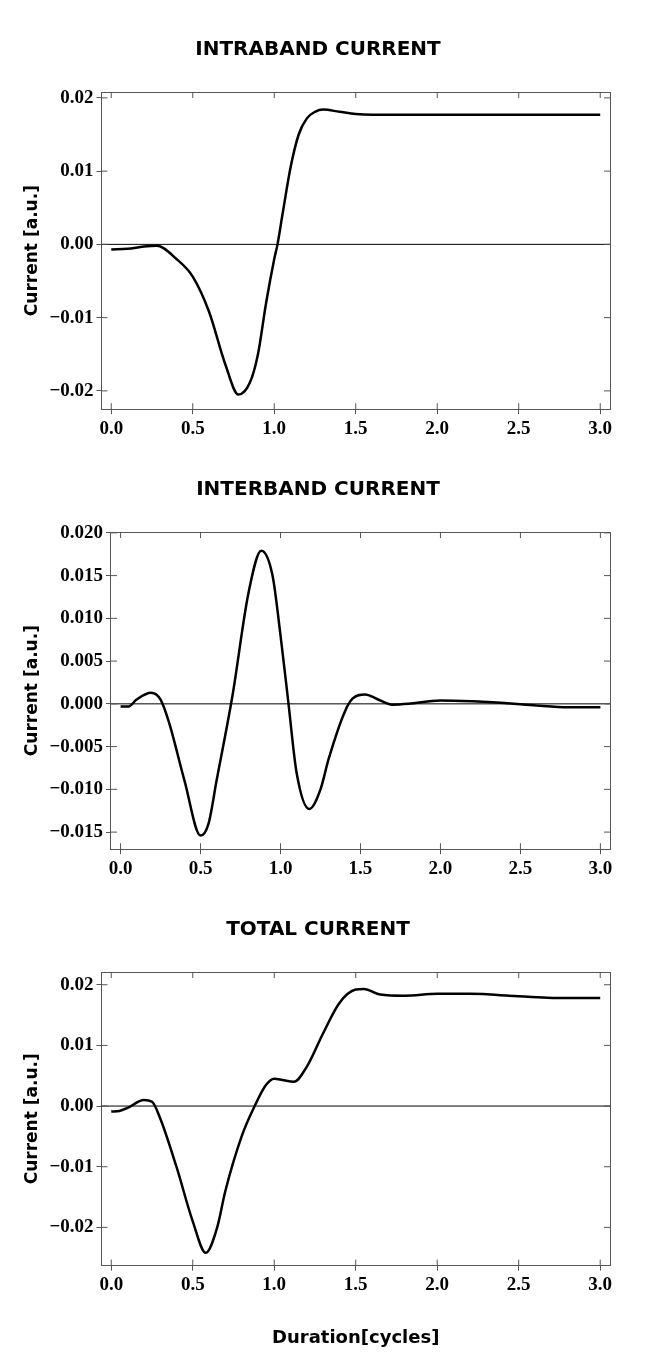 The width and height of the screenshot is (646, 1361). I want to click on y-tick-label: 0.015, so click(81, 574).